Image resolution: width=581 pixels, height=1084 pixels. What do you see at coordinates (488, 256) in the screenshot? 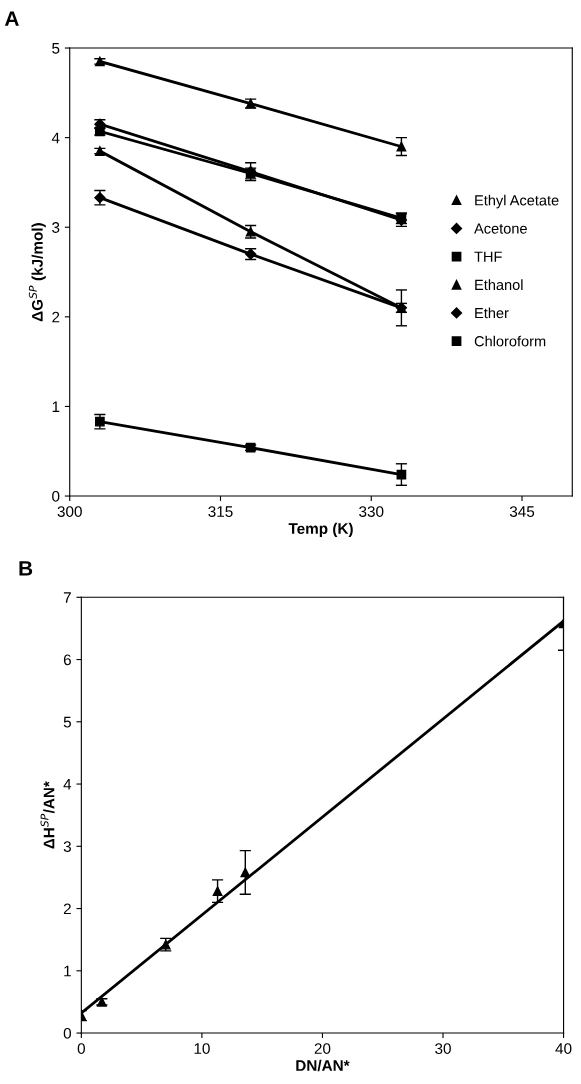
I see `legend-label: THF` at bounding box center [488, 256].